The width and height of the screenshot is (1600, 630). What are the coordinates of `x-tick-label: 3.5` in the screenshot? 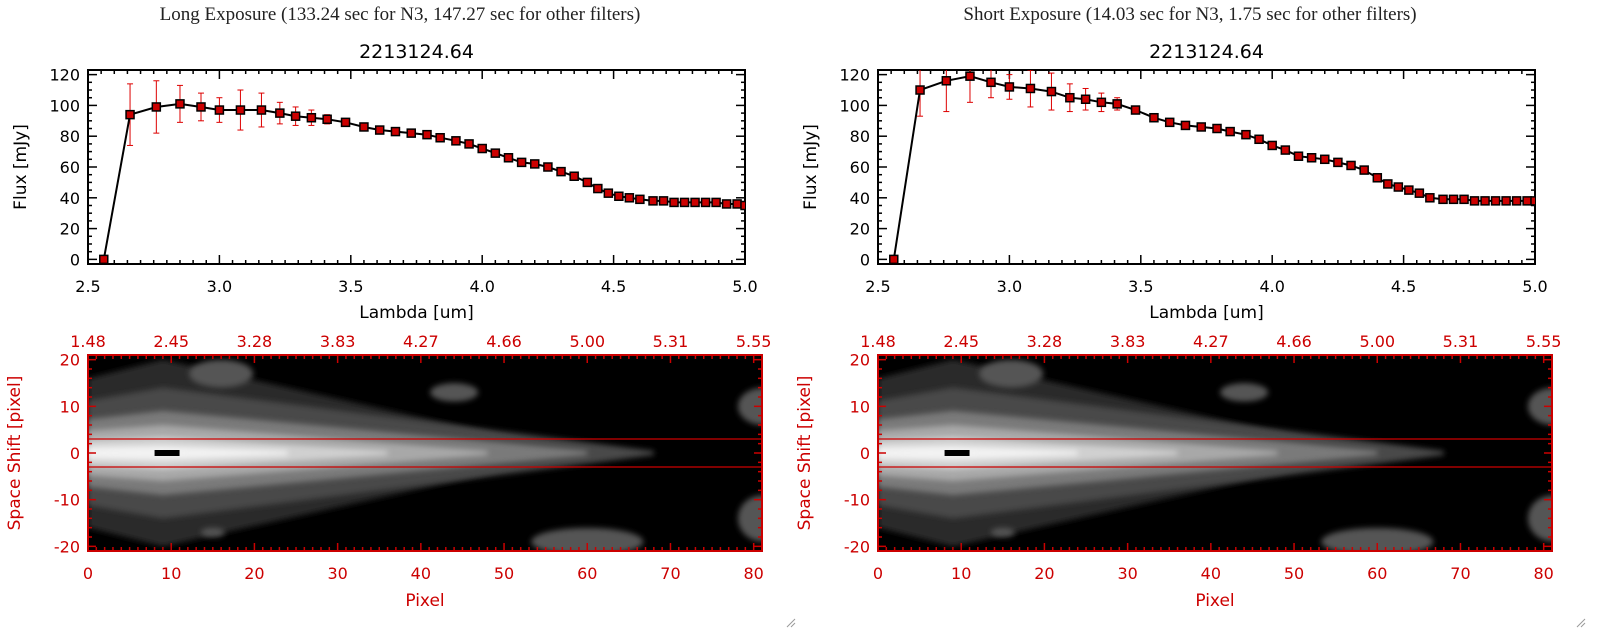 It's located at (1140, 286).